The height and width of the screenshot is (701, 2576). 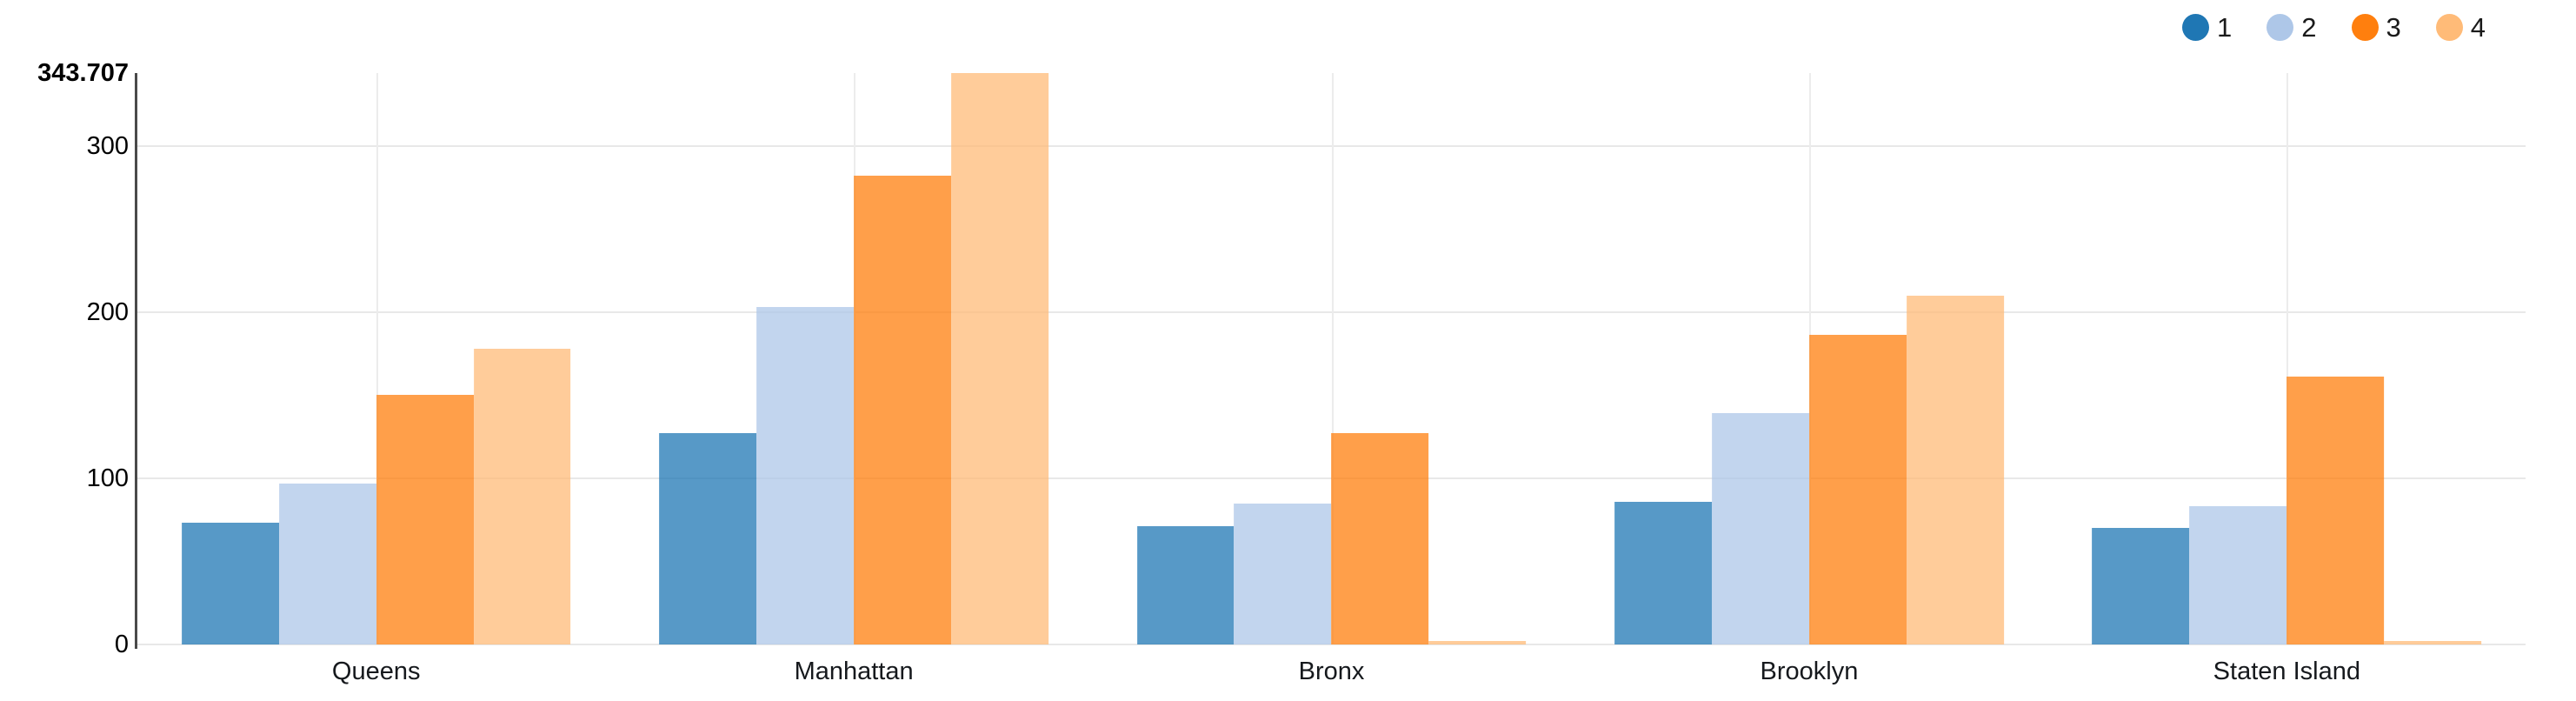 What do you see at coordinates (1283, 573) in the screenshot?
I see `bar-series-2-bronx` at bounding box center [1283, 573].